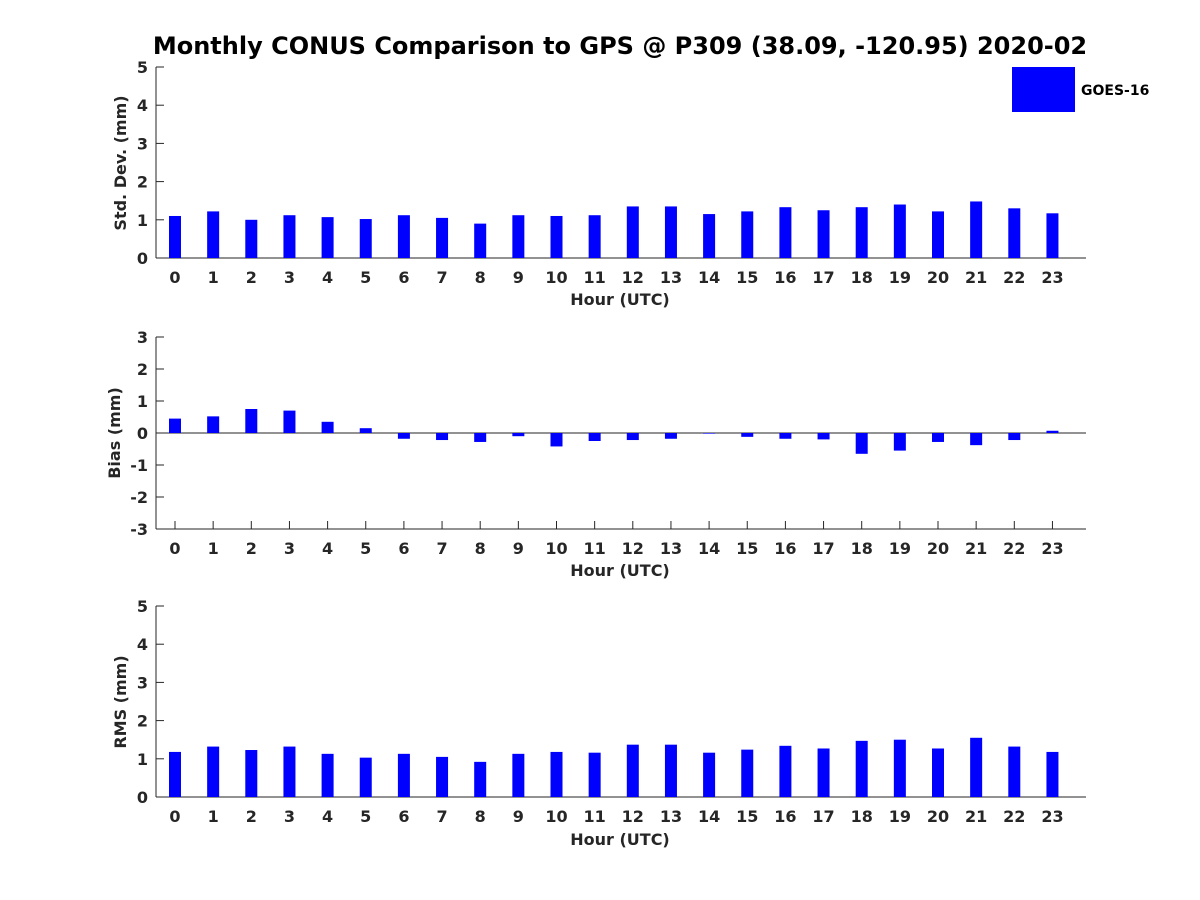 The width and height of the screenshot is (1200, 900). I want to click on y-tick-label: 2, so click(142, 721).